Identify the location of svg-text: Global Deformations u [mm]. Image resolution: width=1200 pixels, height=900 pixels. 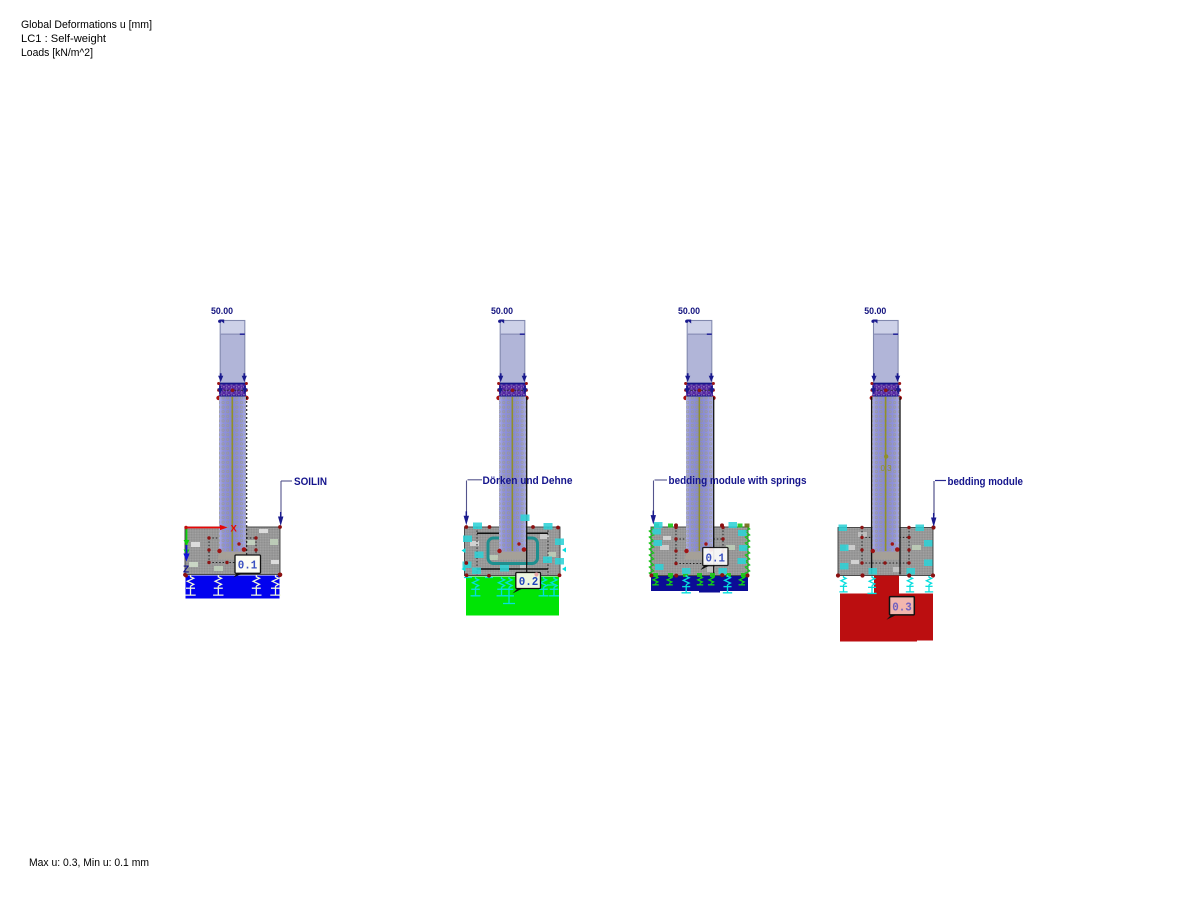
(86, 25).